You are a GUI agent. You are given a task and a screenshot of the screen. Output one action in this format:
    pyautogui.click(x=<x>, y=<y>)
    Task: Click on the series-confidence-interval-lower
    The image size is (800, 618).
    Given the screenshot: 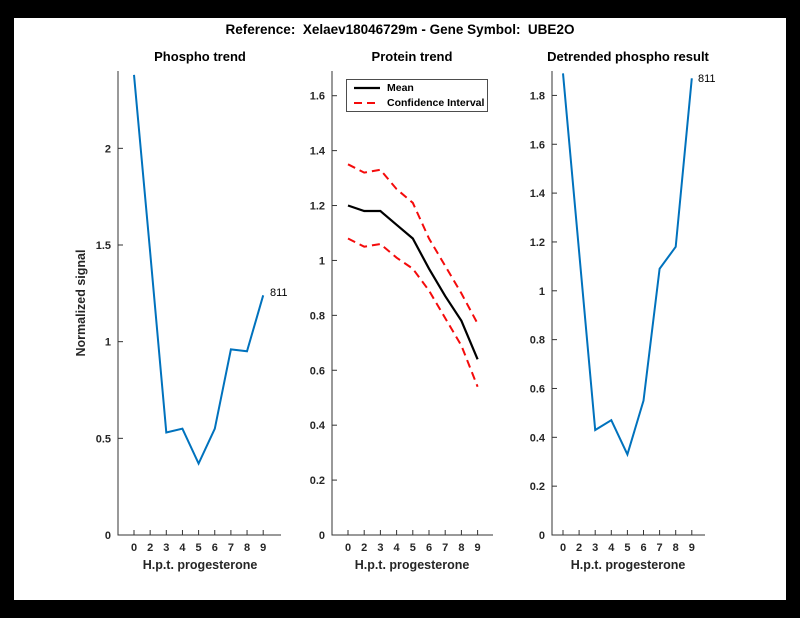 What is the action you would take?
    pyautogui.click(x=413, y=312)
    